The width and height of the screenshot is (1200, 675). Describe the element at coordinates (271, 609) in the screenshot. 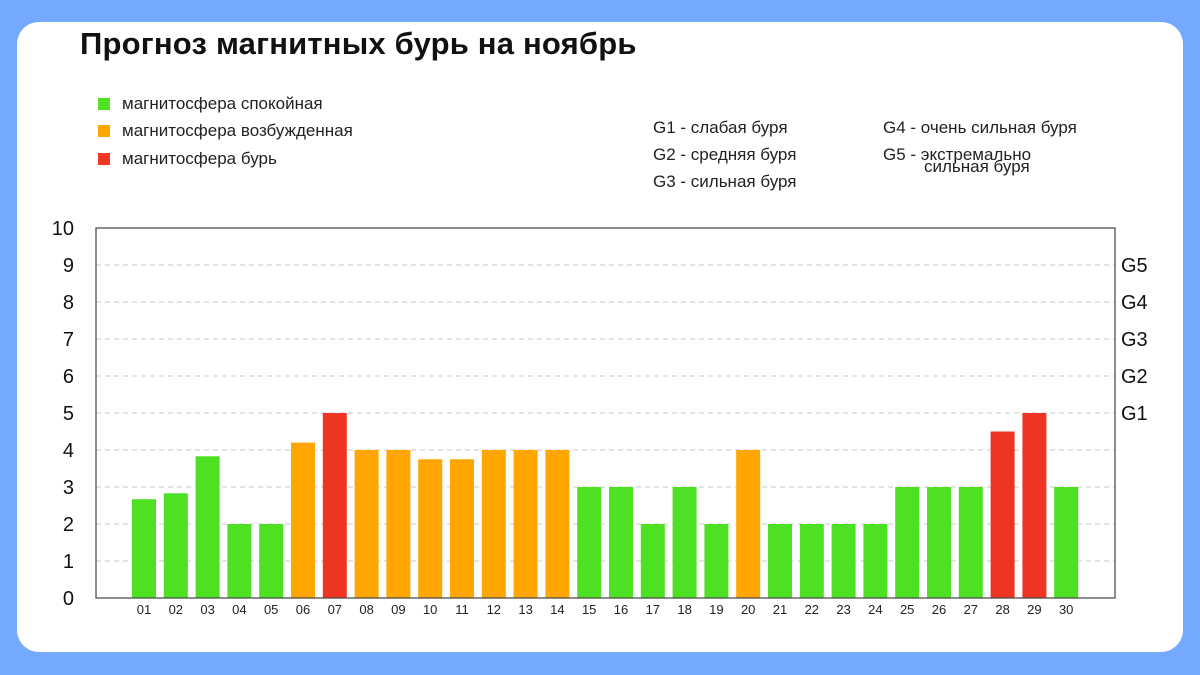

I see `x-tick-label: 05` at that location.